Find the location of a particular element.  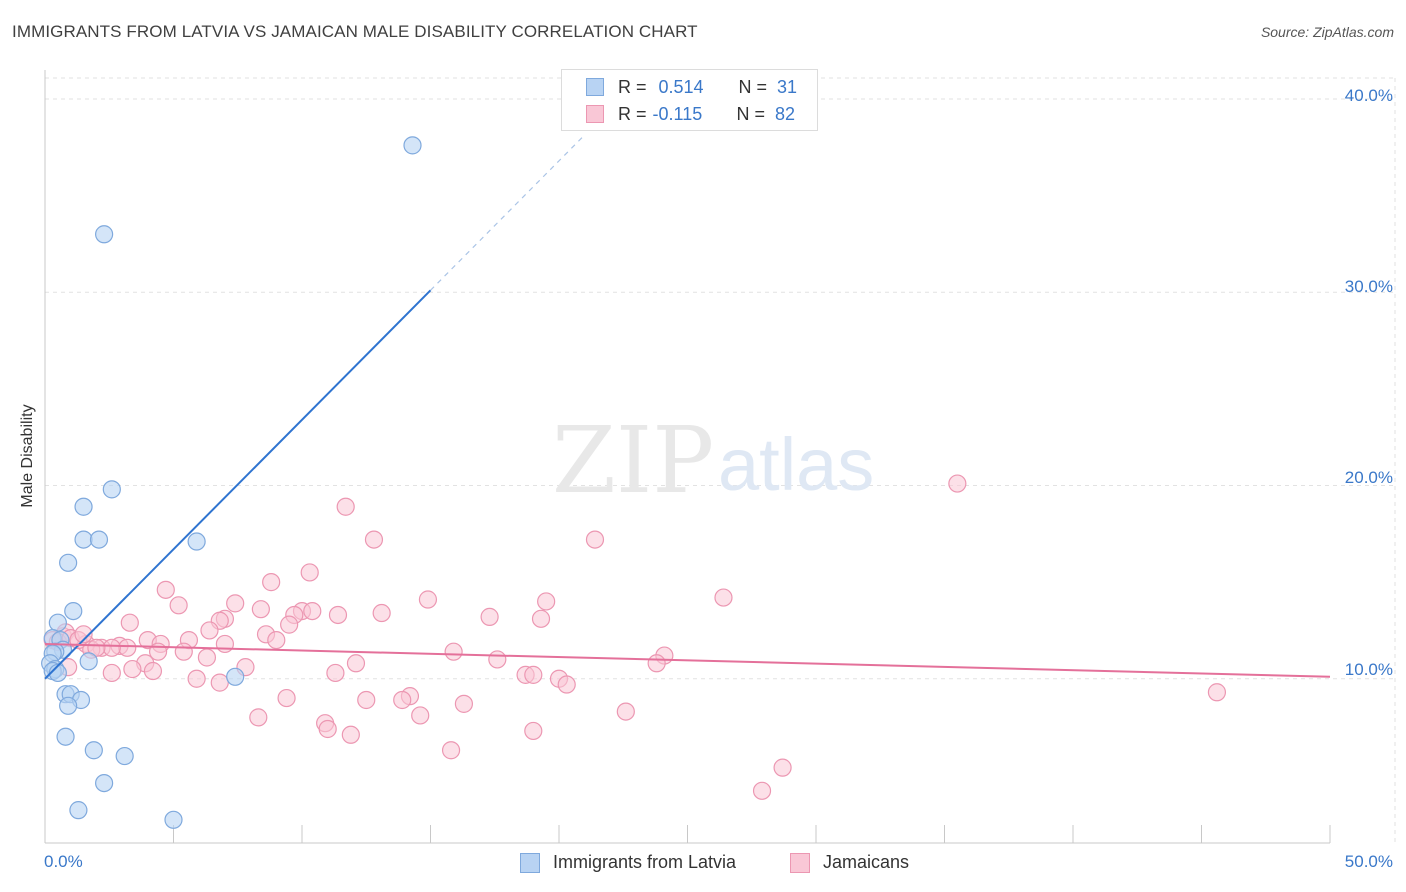

y-tick-40: 40.0% is located at coordinates (1368, 95).